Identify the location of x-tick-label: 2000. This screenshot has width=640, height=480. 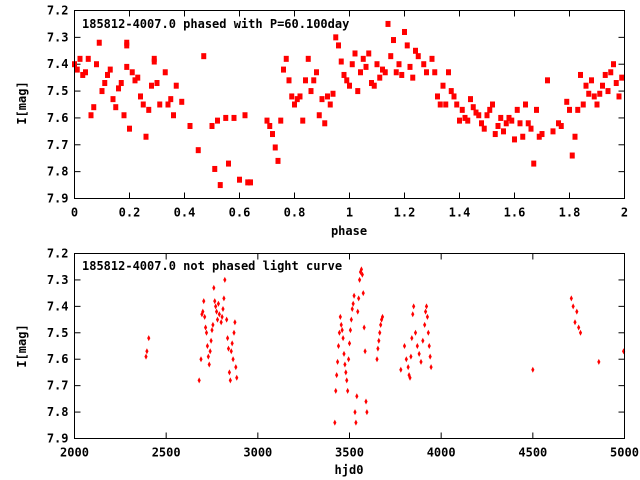
(74, 453).